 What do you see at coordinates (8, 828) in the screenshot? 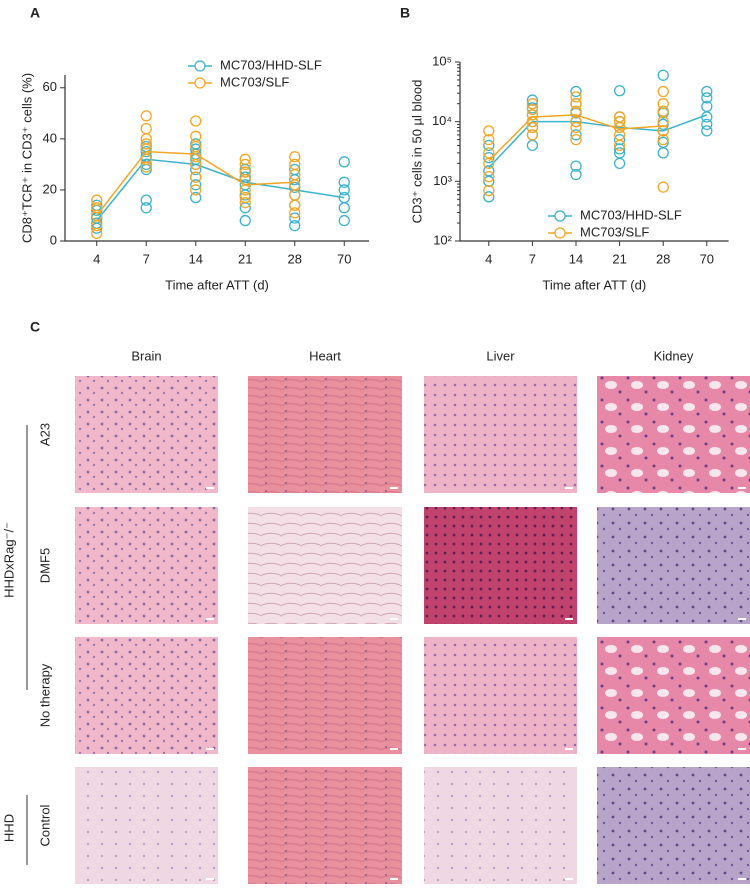
I see `group-label: HHD` at bounding box center [8, 828].